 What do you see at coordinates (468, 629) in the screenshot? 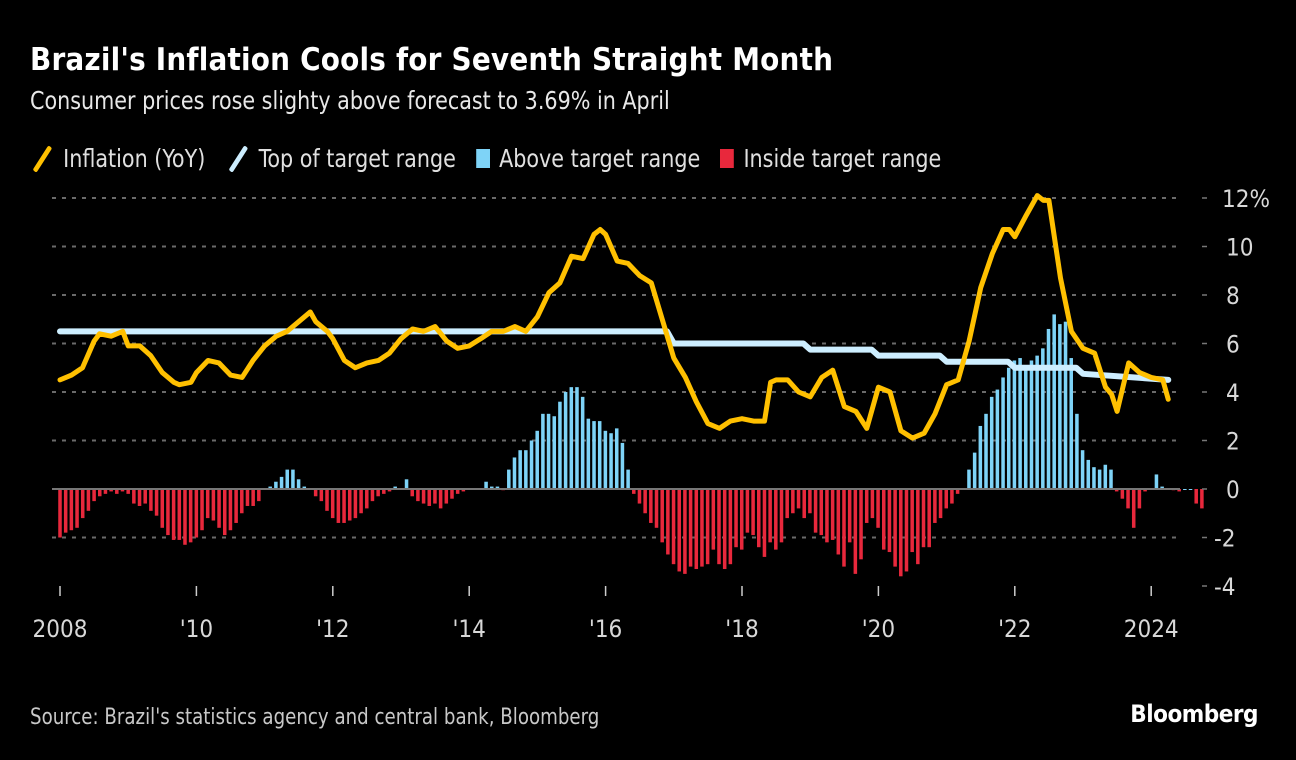
I see `x-tick-label: '14` at bounding box center [468, 629].